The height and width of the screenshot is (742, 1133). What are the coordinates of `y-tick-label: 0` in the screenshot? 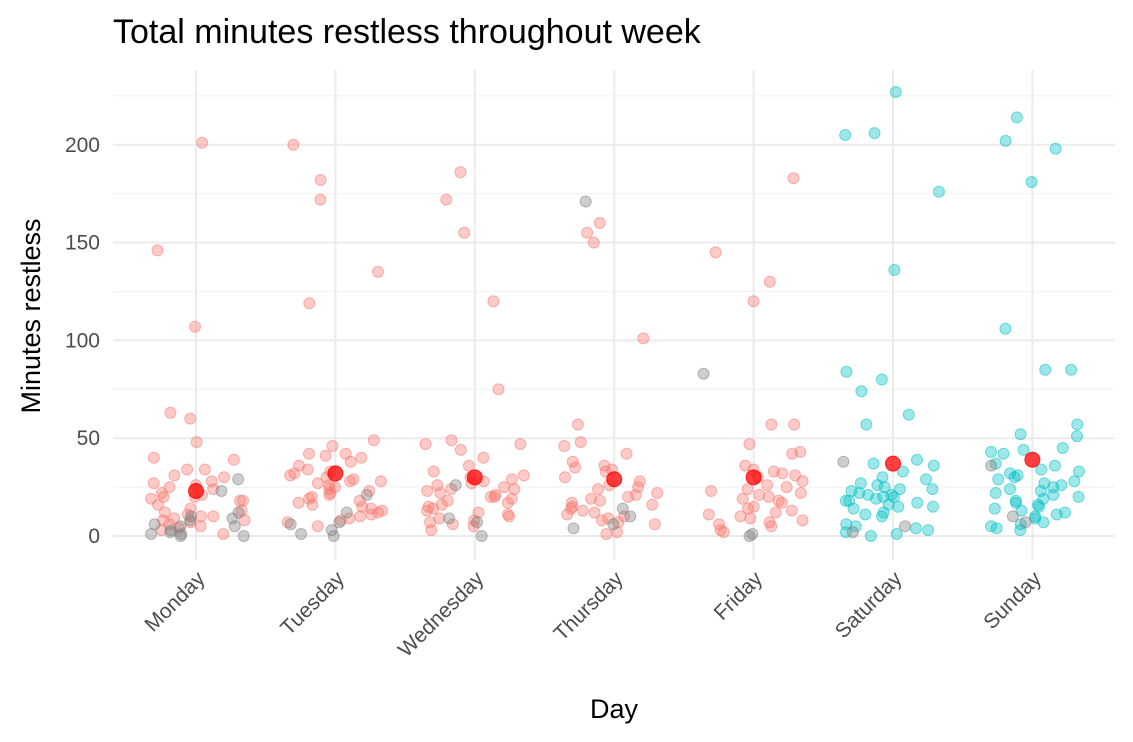 It's located at (94, 536).